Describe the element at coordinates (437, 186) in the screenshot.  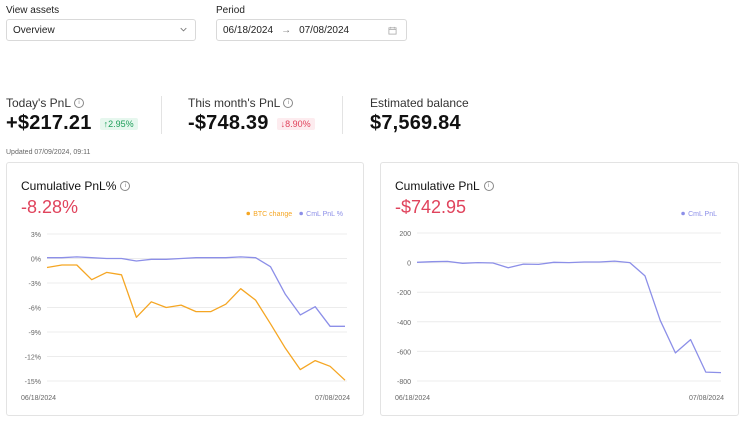
I see `chart-title: Cumulative PnL` at that location.